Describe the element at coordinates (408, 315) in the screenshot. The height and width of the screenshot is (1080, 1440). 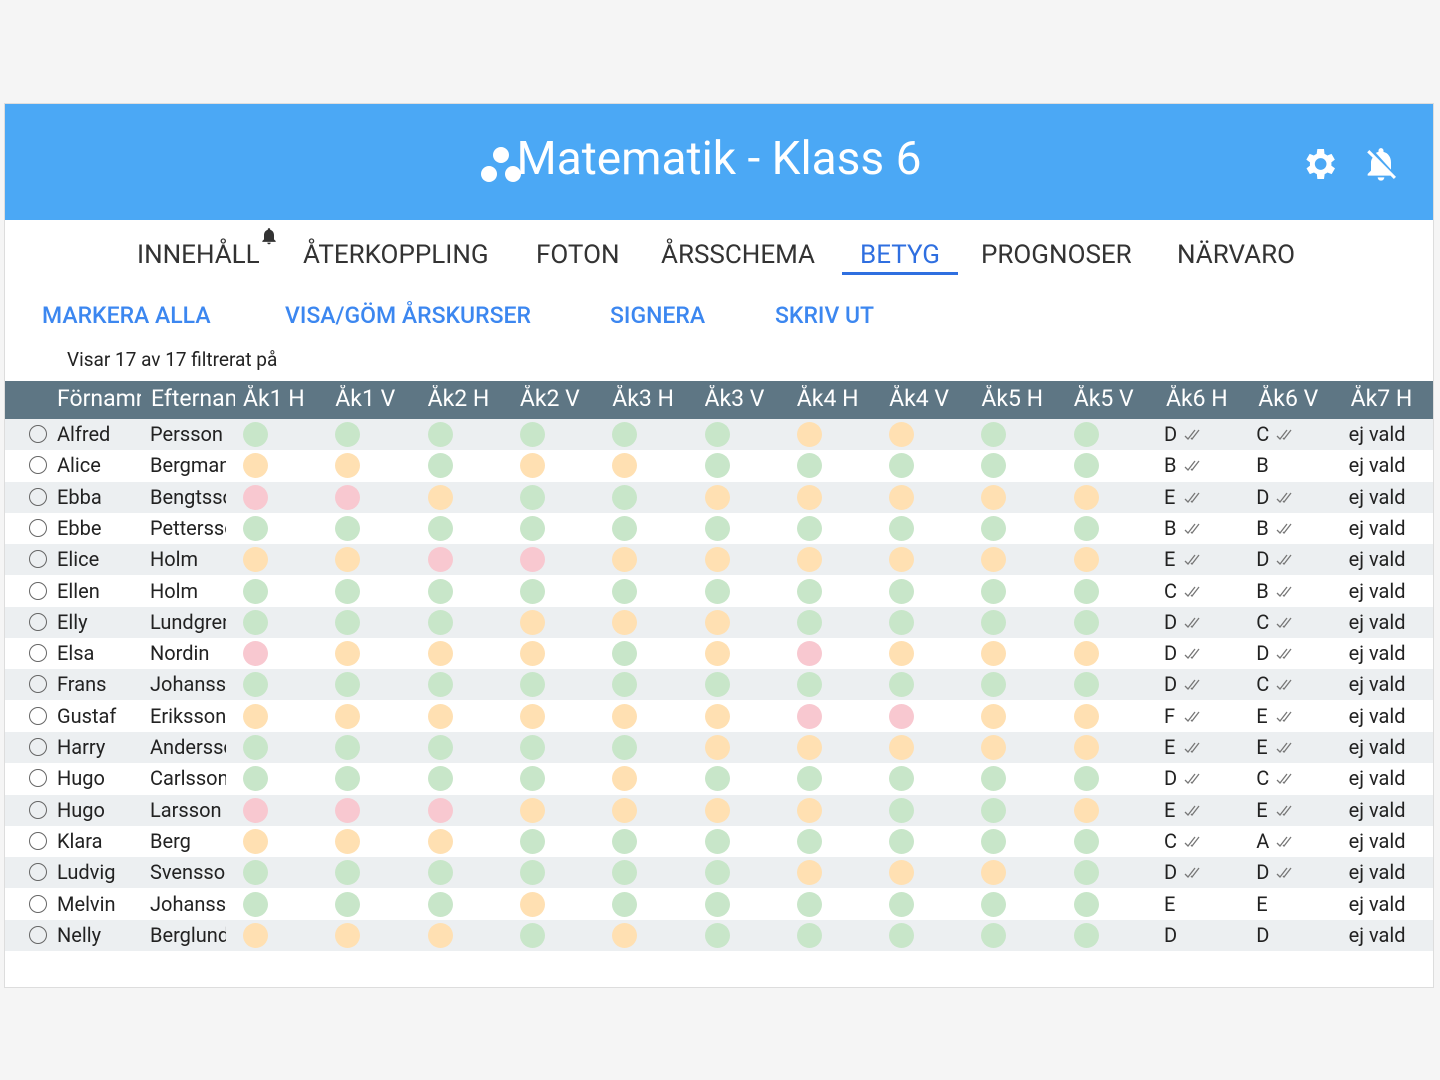
I see `action-button: VISA/GÖM ÅRSKURSER` at that location.